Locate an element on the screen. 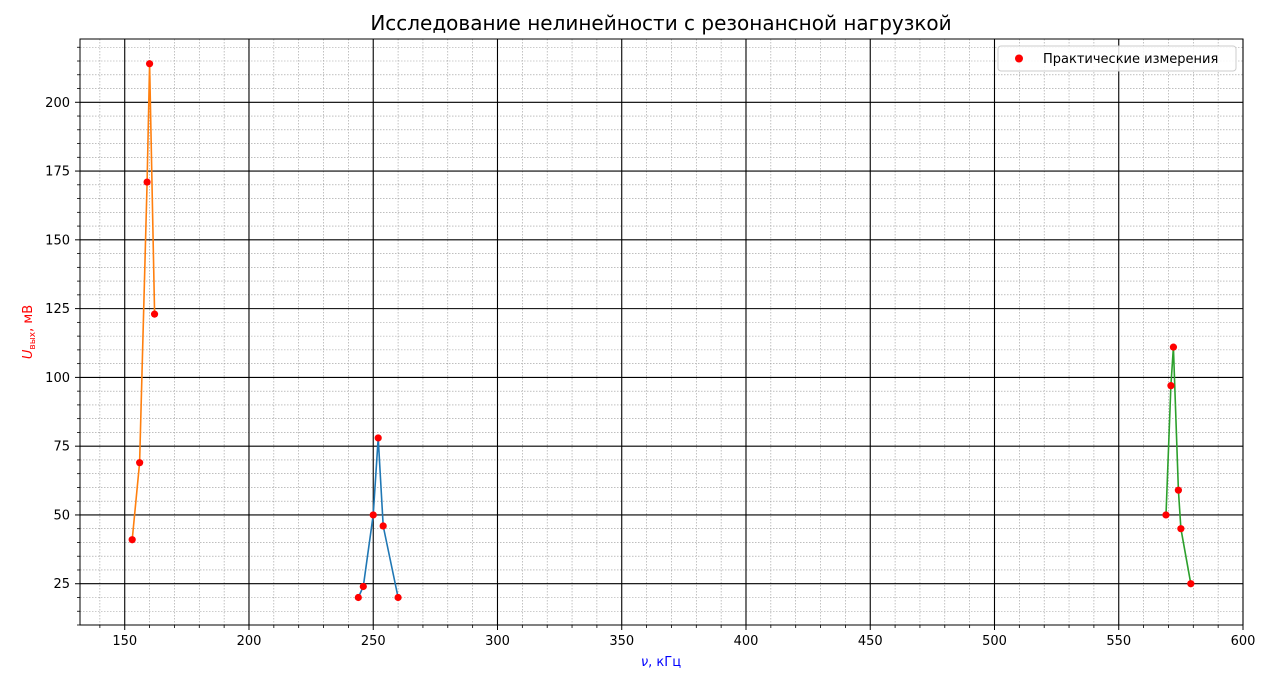  x-tick-label: 400 is located at coordinates (746, 641).